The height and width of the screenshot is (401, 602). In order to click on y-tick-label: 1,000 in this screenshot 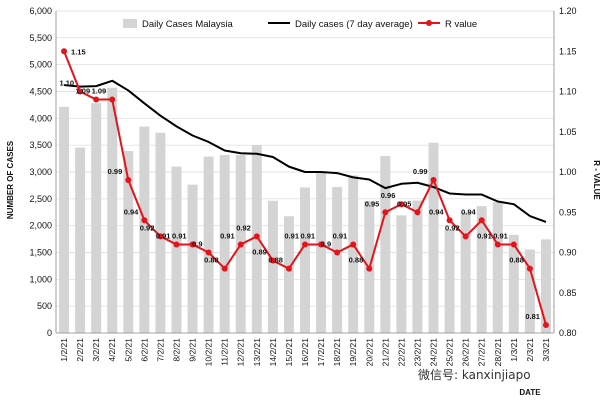, I will do `click(40, 279)`.